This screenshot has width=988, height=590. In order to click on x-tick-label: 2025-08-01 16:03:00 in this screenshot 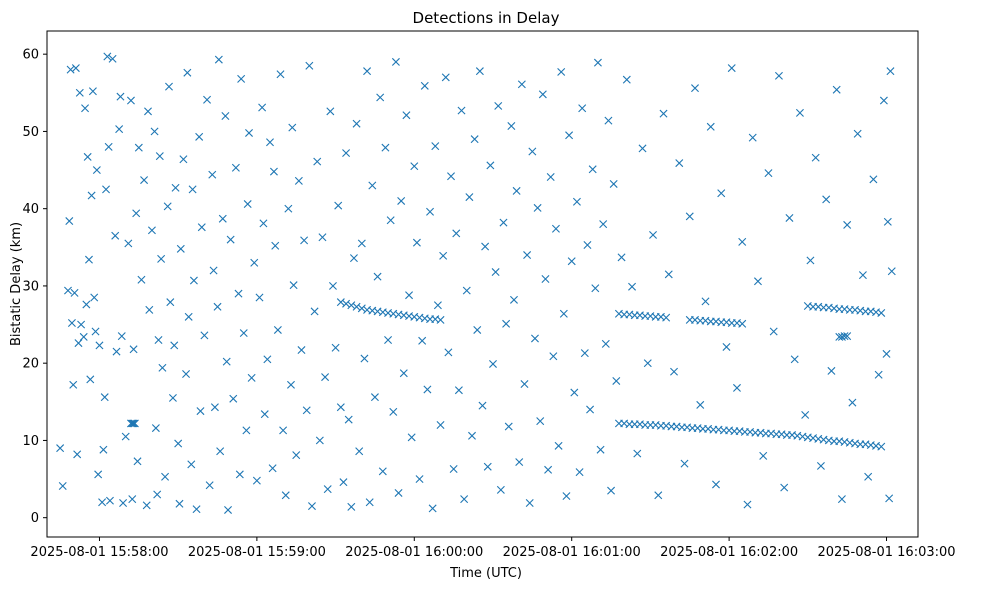, I will do `click(886, 552)`.